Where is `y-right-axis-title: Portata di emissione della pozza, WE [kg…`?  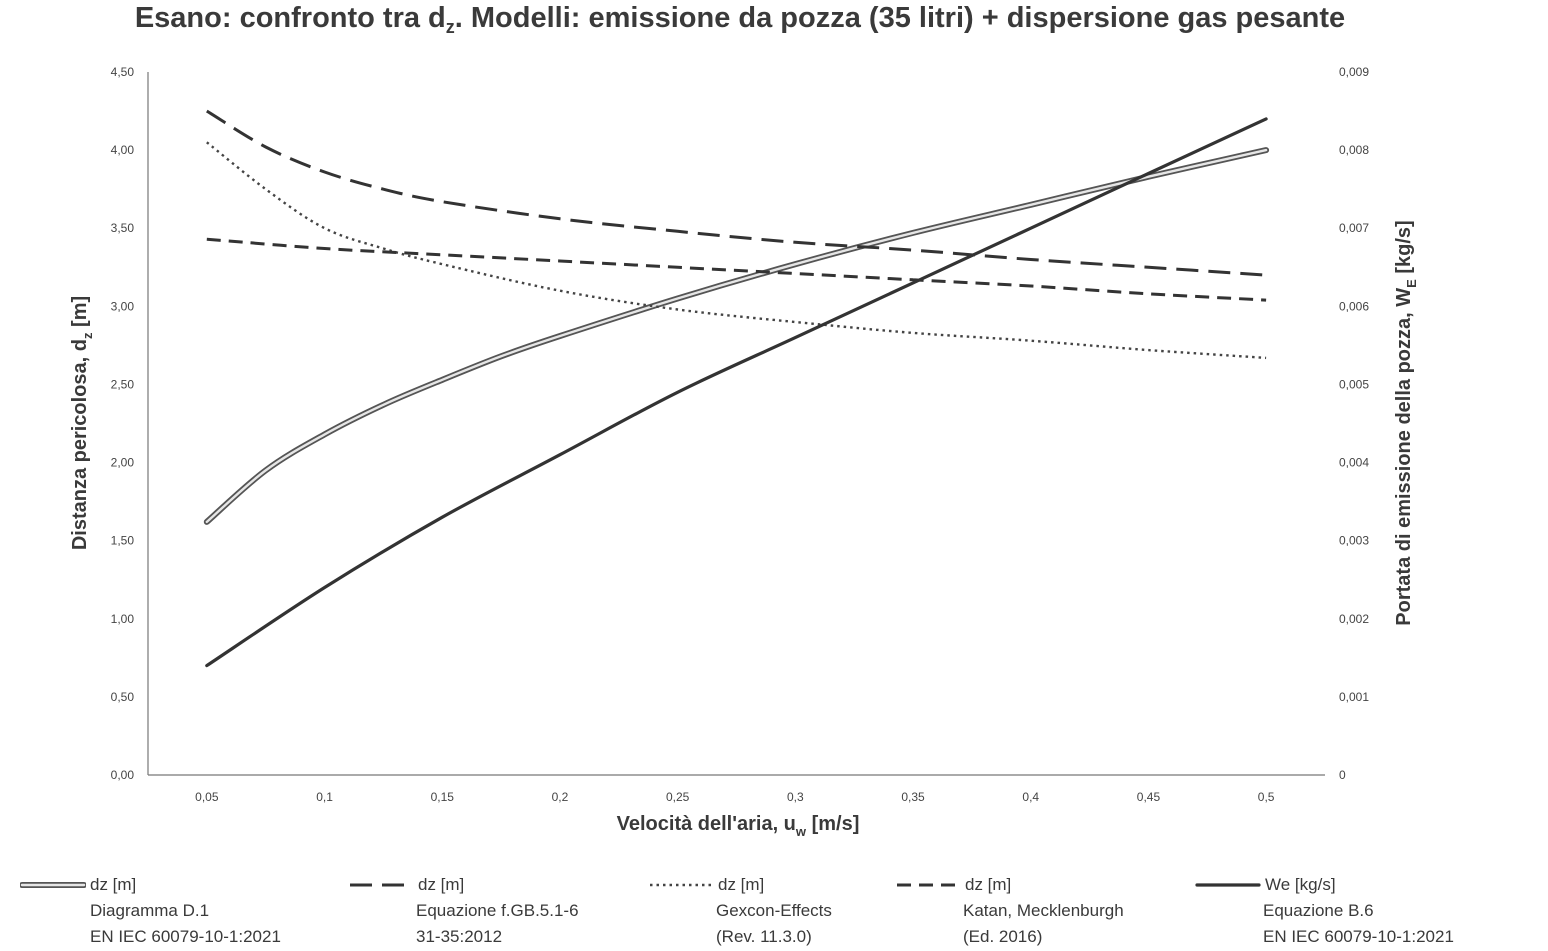
y-right-axis-title: Portata di emissione della pozza, WE [kg… is located at coordinates (1406, 422).